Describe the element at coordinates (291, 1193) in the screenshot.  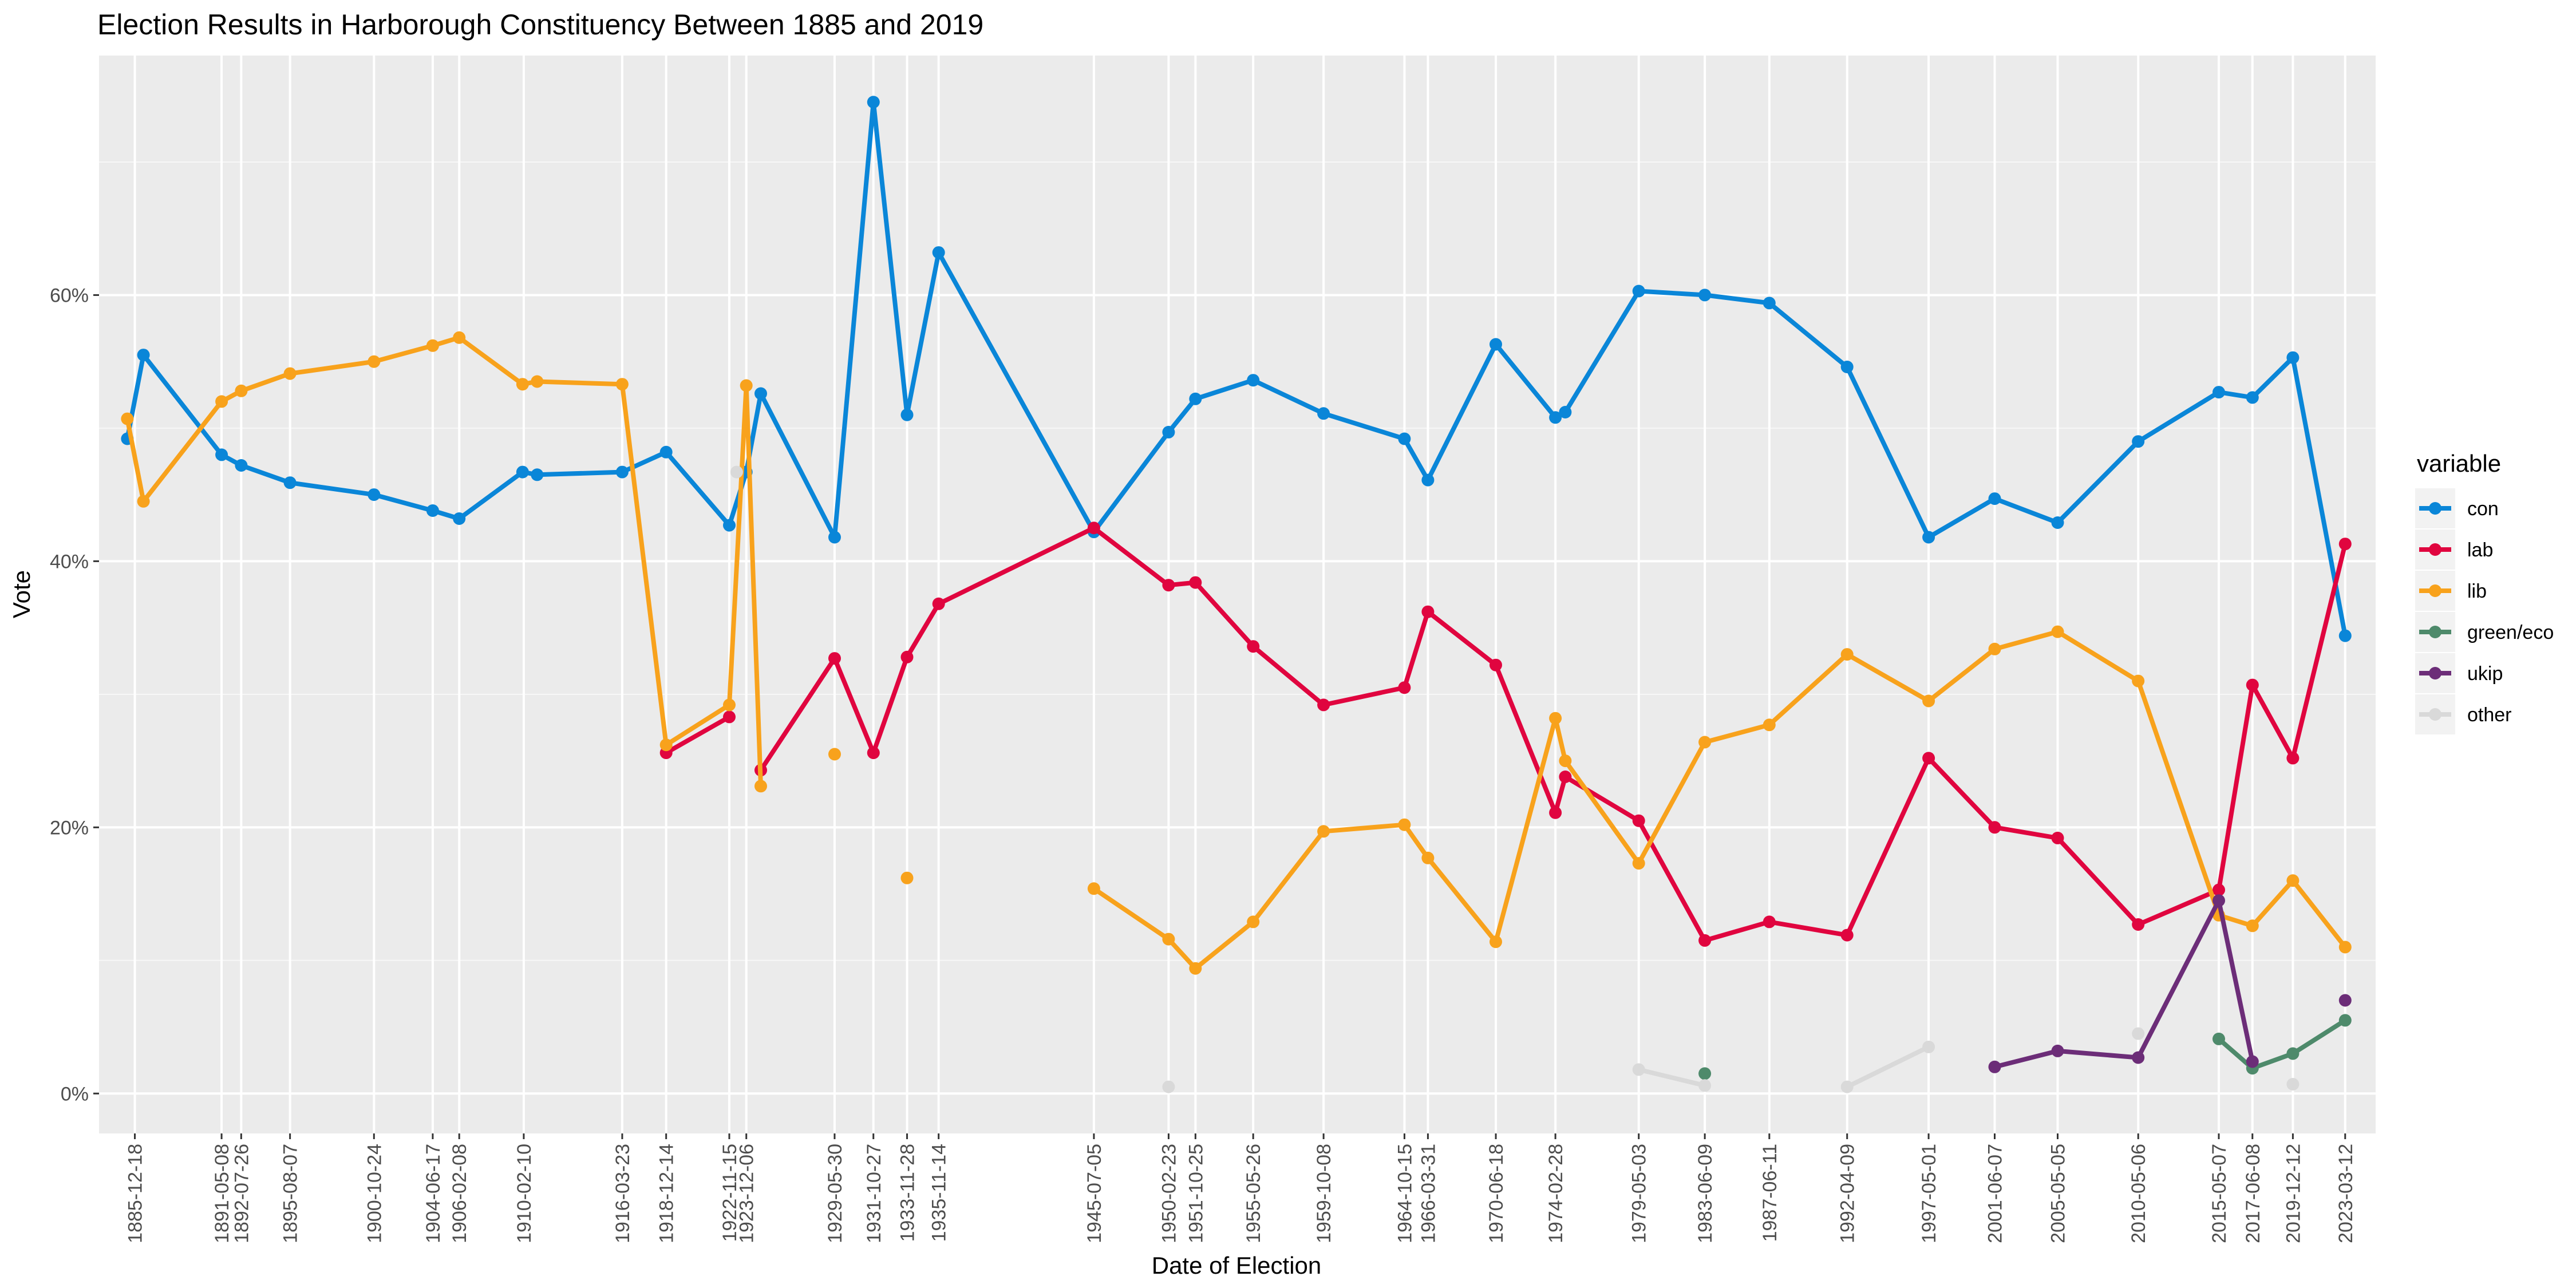
I see `x-tick-label: 1895-08-07` at that location.